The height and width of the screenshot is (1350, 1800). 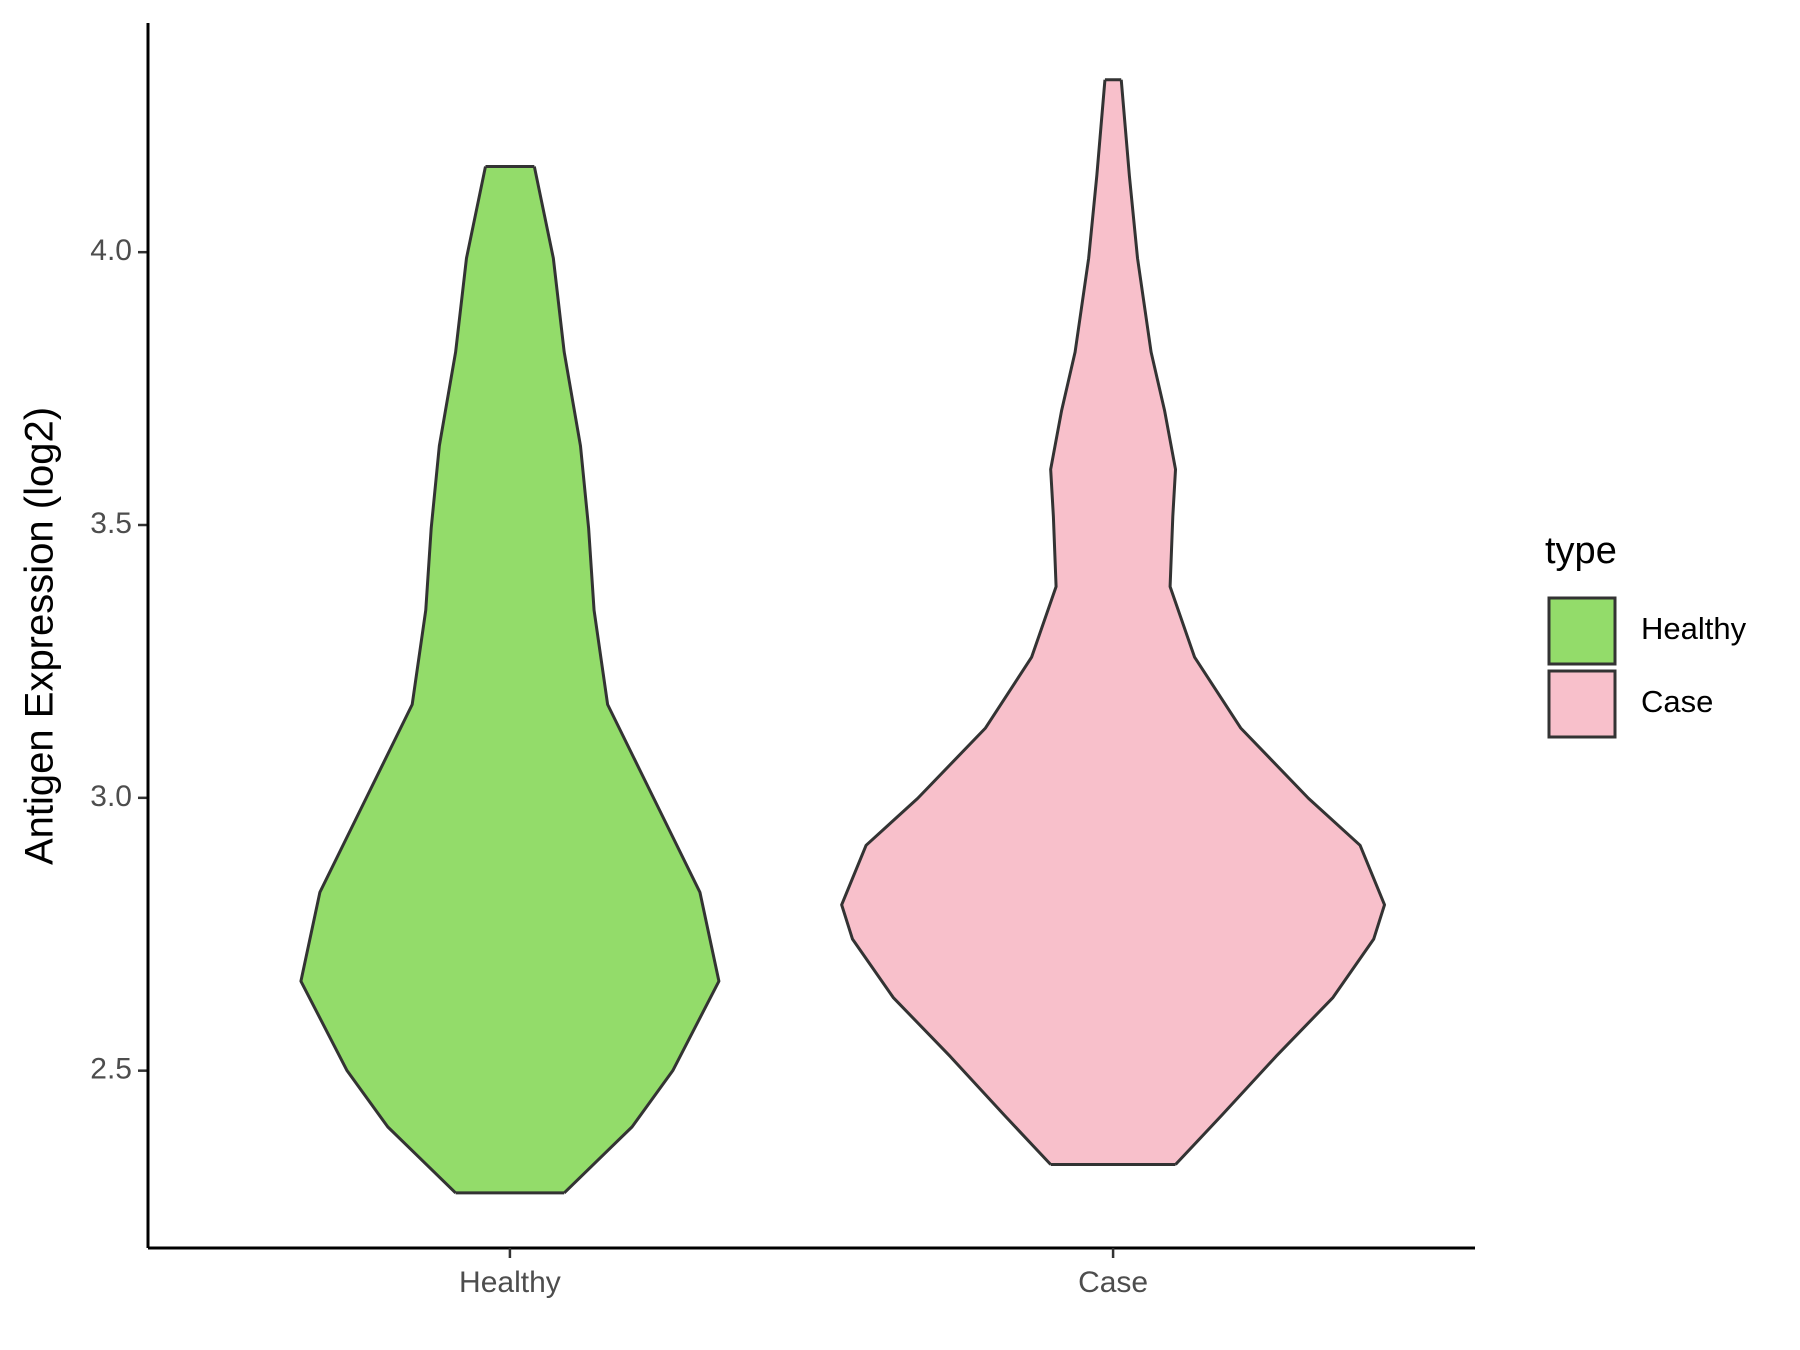 What do you see at coordinates (40, 636) in the screenshot?
I see `y-axis-title: Antigen Expression (log2)` at bounding box center [40, 636].